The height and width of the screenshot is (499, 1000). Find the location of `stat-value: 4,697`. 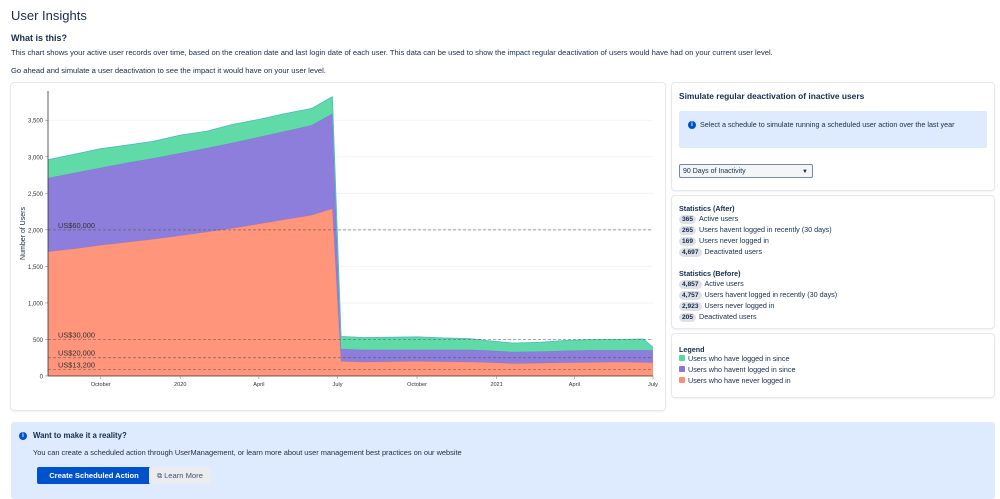

stat-value: 4,697 is located at coordinates (690, 252).